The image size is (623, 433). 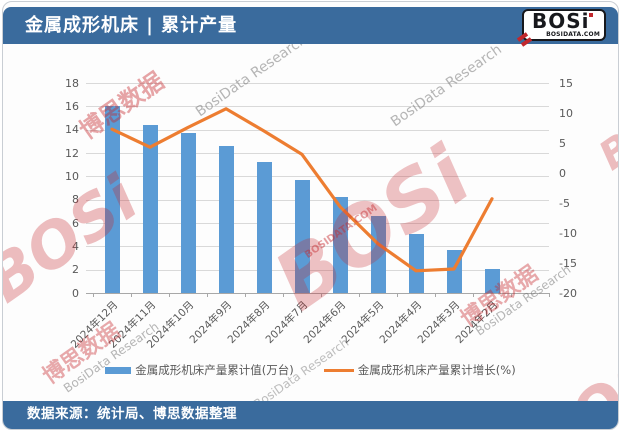 What do you see at coordinates (338, 370) in the screenshot?
I see `legend-swatch-line-icon` at bounding box center [338, 370].